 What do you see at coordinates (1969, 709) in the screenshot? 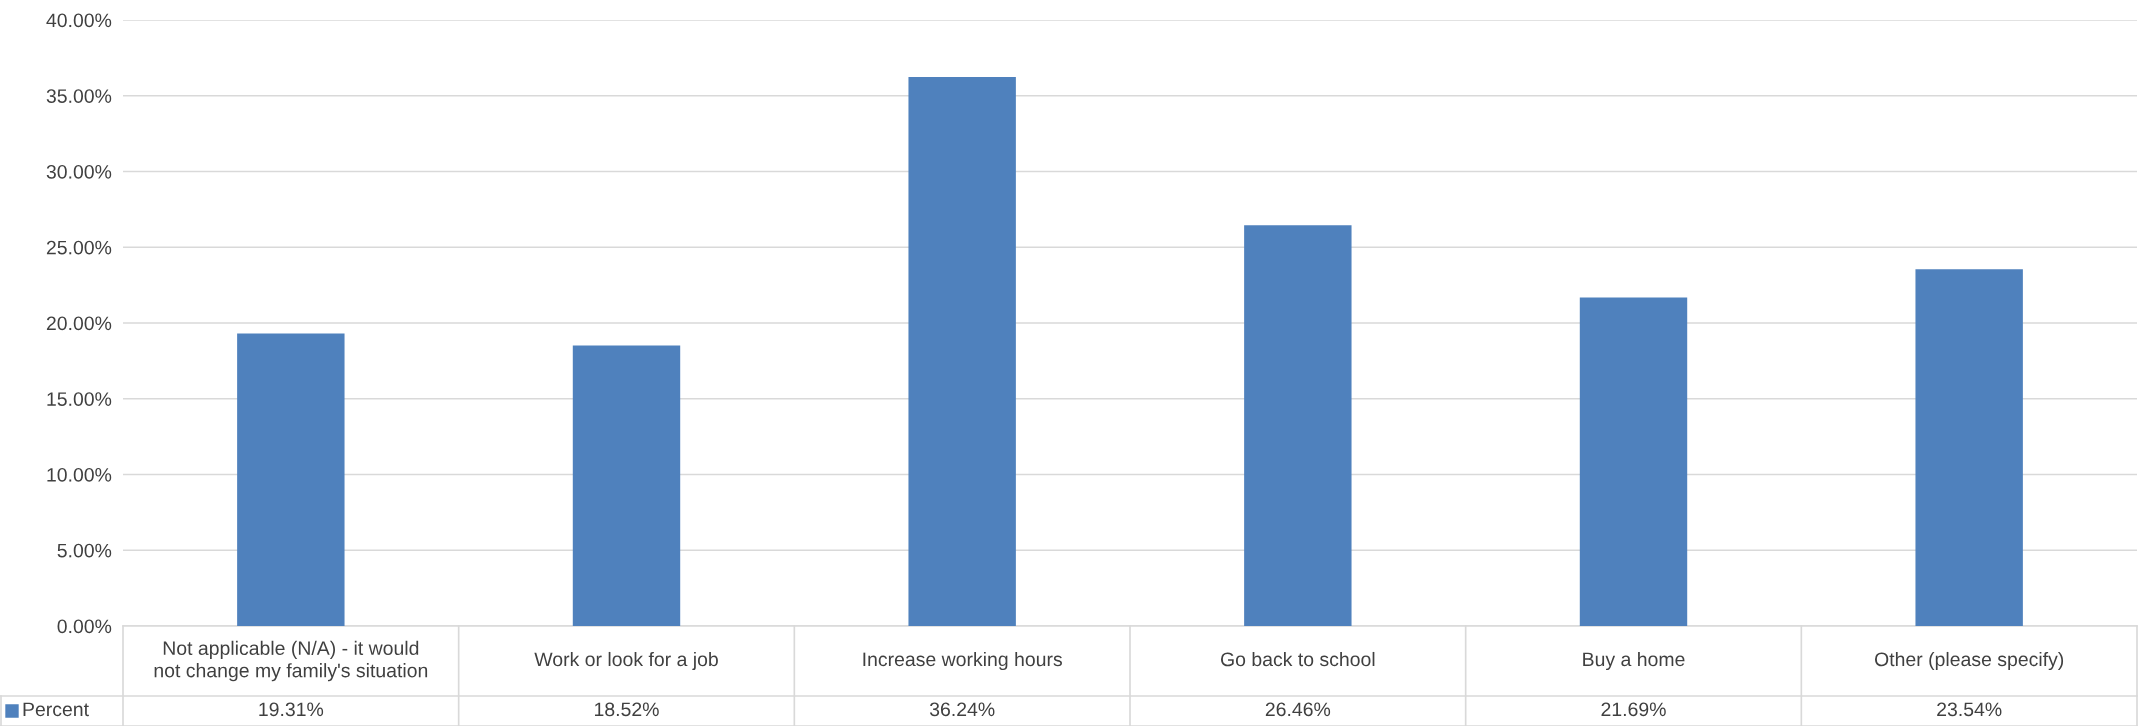
I see `data-label: 23.54%` at bounding box center [1969, 709].